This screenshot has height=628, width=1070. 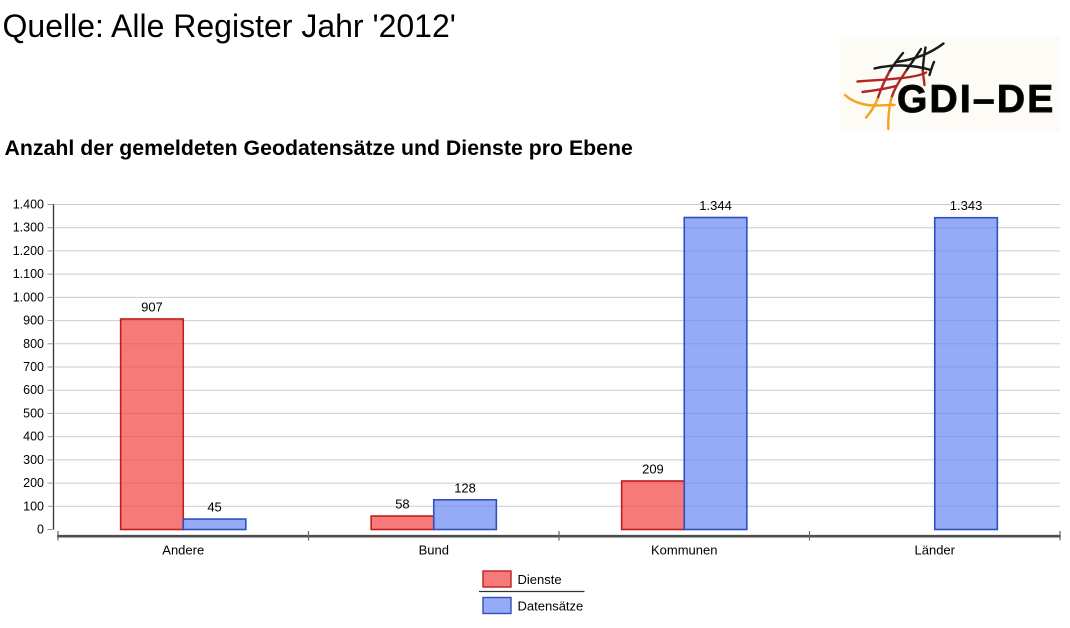 What do you see at coordinates (28, 297) in the screenshot?
I see `svg-text: 1.000` at bounding box center [28, 297].